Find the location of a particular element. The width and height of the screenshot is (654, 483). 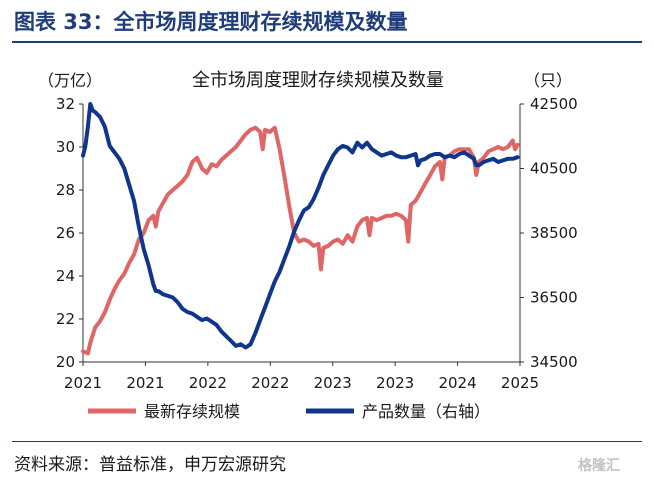

watermark-logo: 格隆汇 is located at coordinates (599, 466).